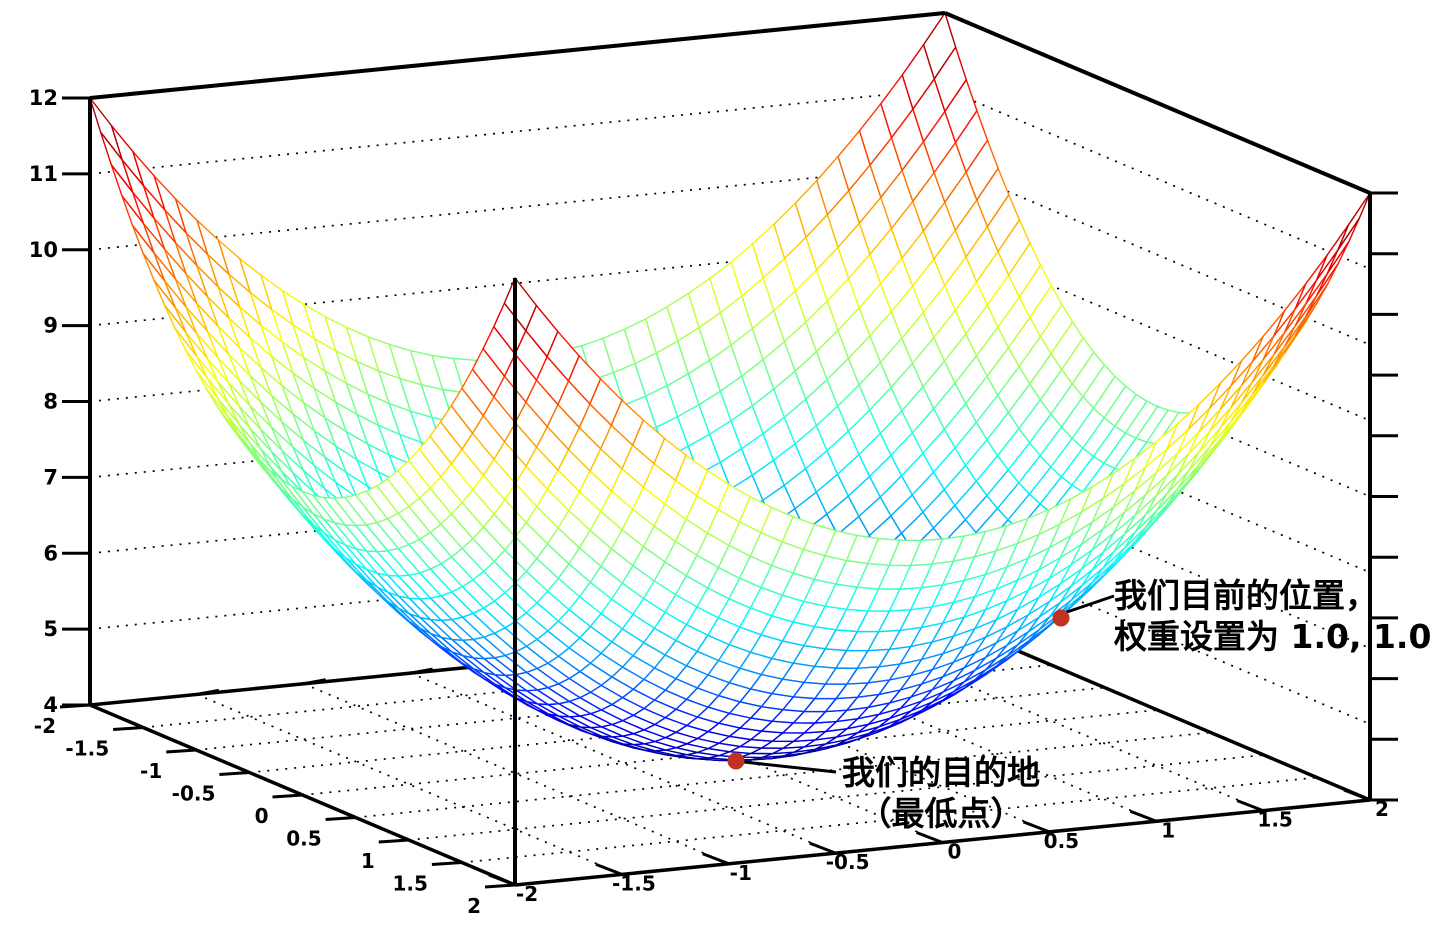  I want to click on x-tick-label: 1.5, so click(409, 884).